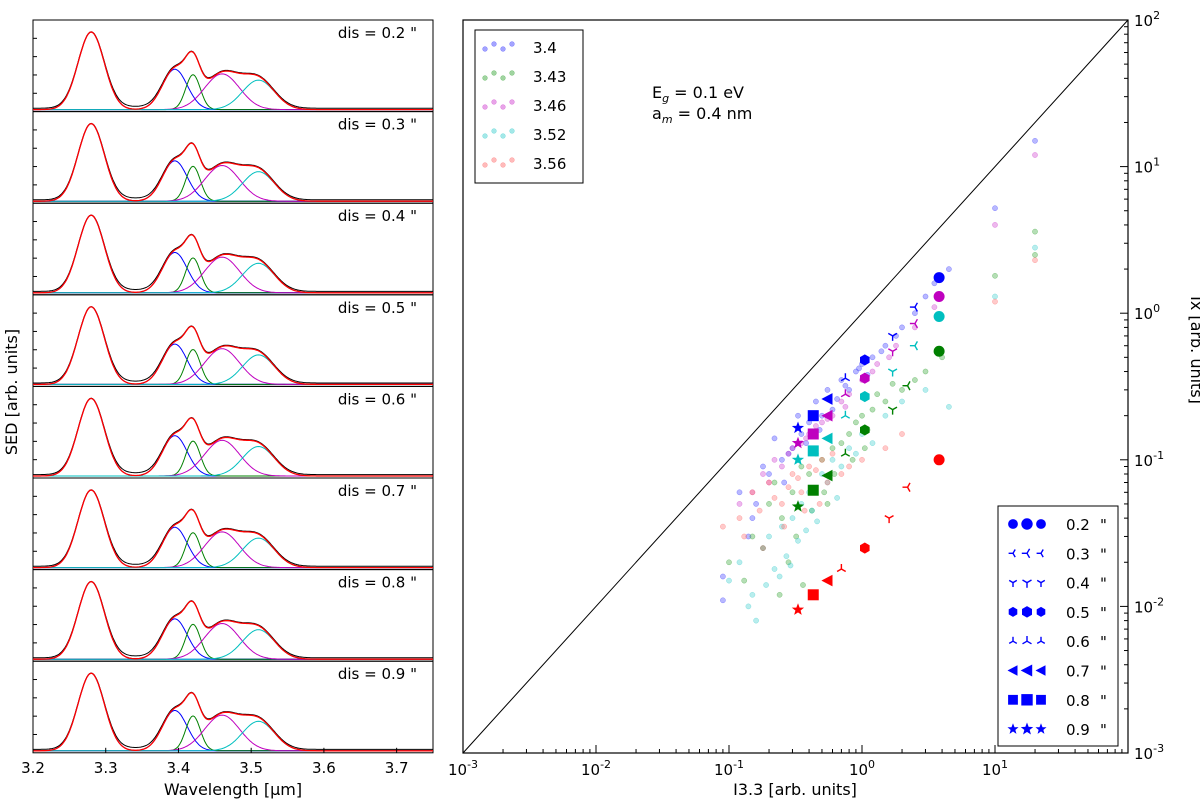 This screenshot has height=809, width=1200. I want to click on legend-marker-square, so click(1041, 699).